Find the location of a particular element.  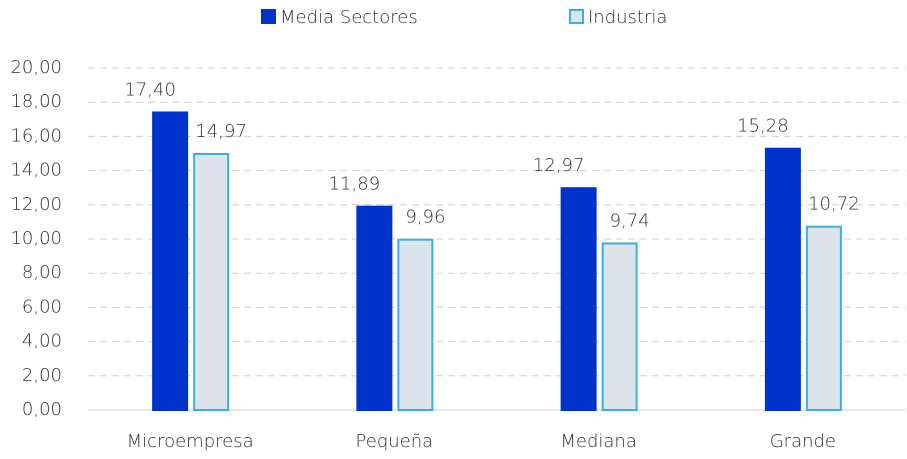

y-tick-label: 6,00 is located at coordinates (42, 306).